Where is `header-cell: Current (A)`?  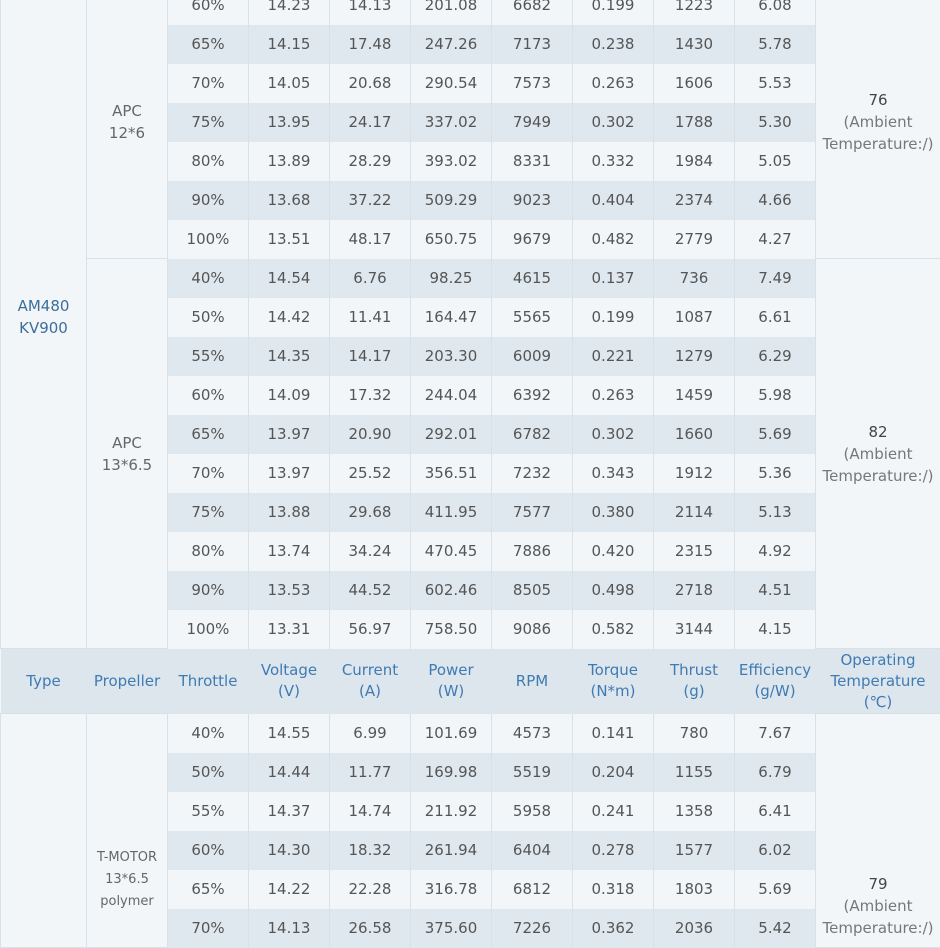
header-cell: Current (A) is located at coordinates (370, 681).